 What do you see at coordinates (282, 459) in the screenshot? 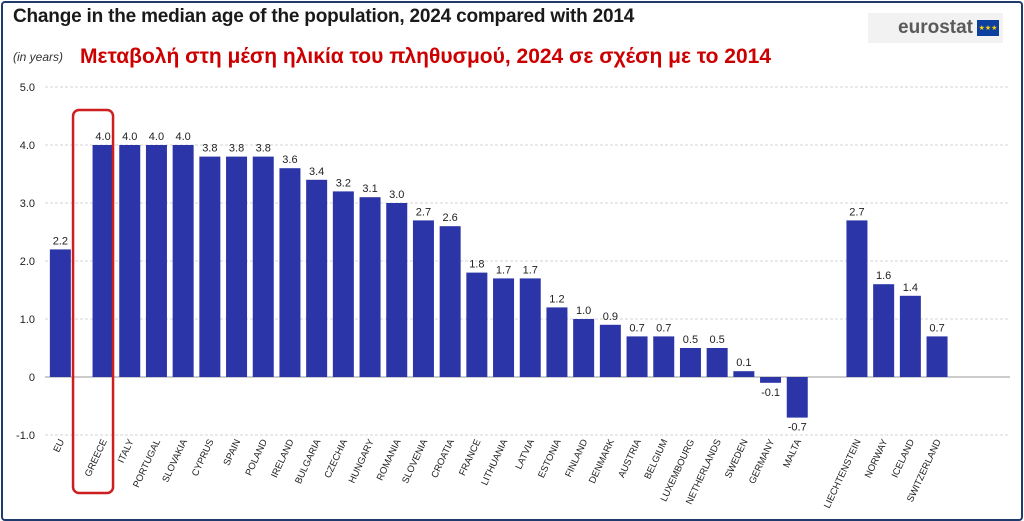
I see `x-tick-label: IRELAND` at bounding box center [282, 459].